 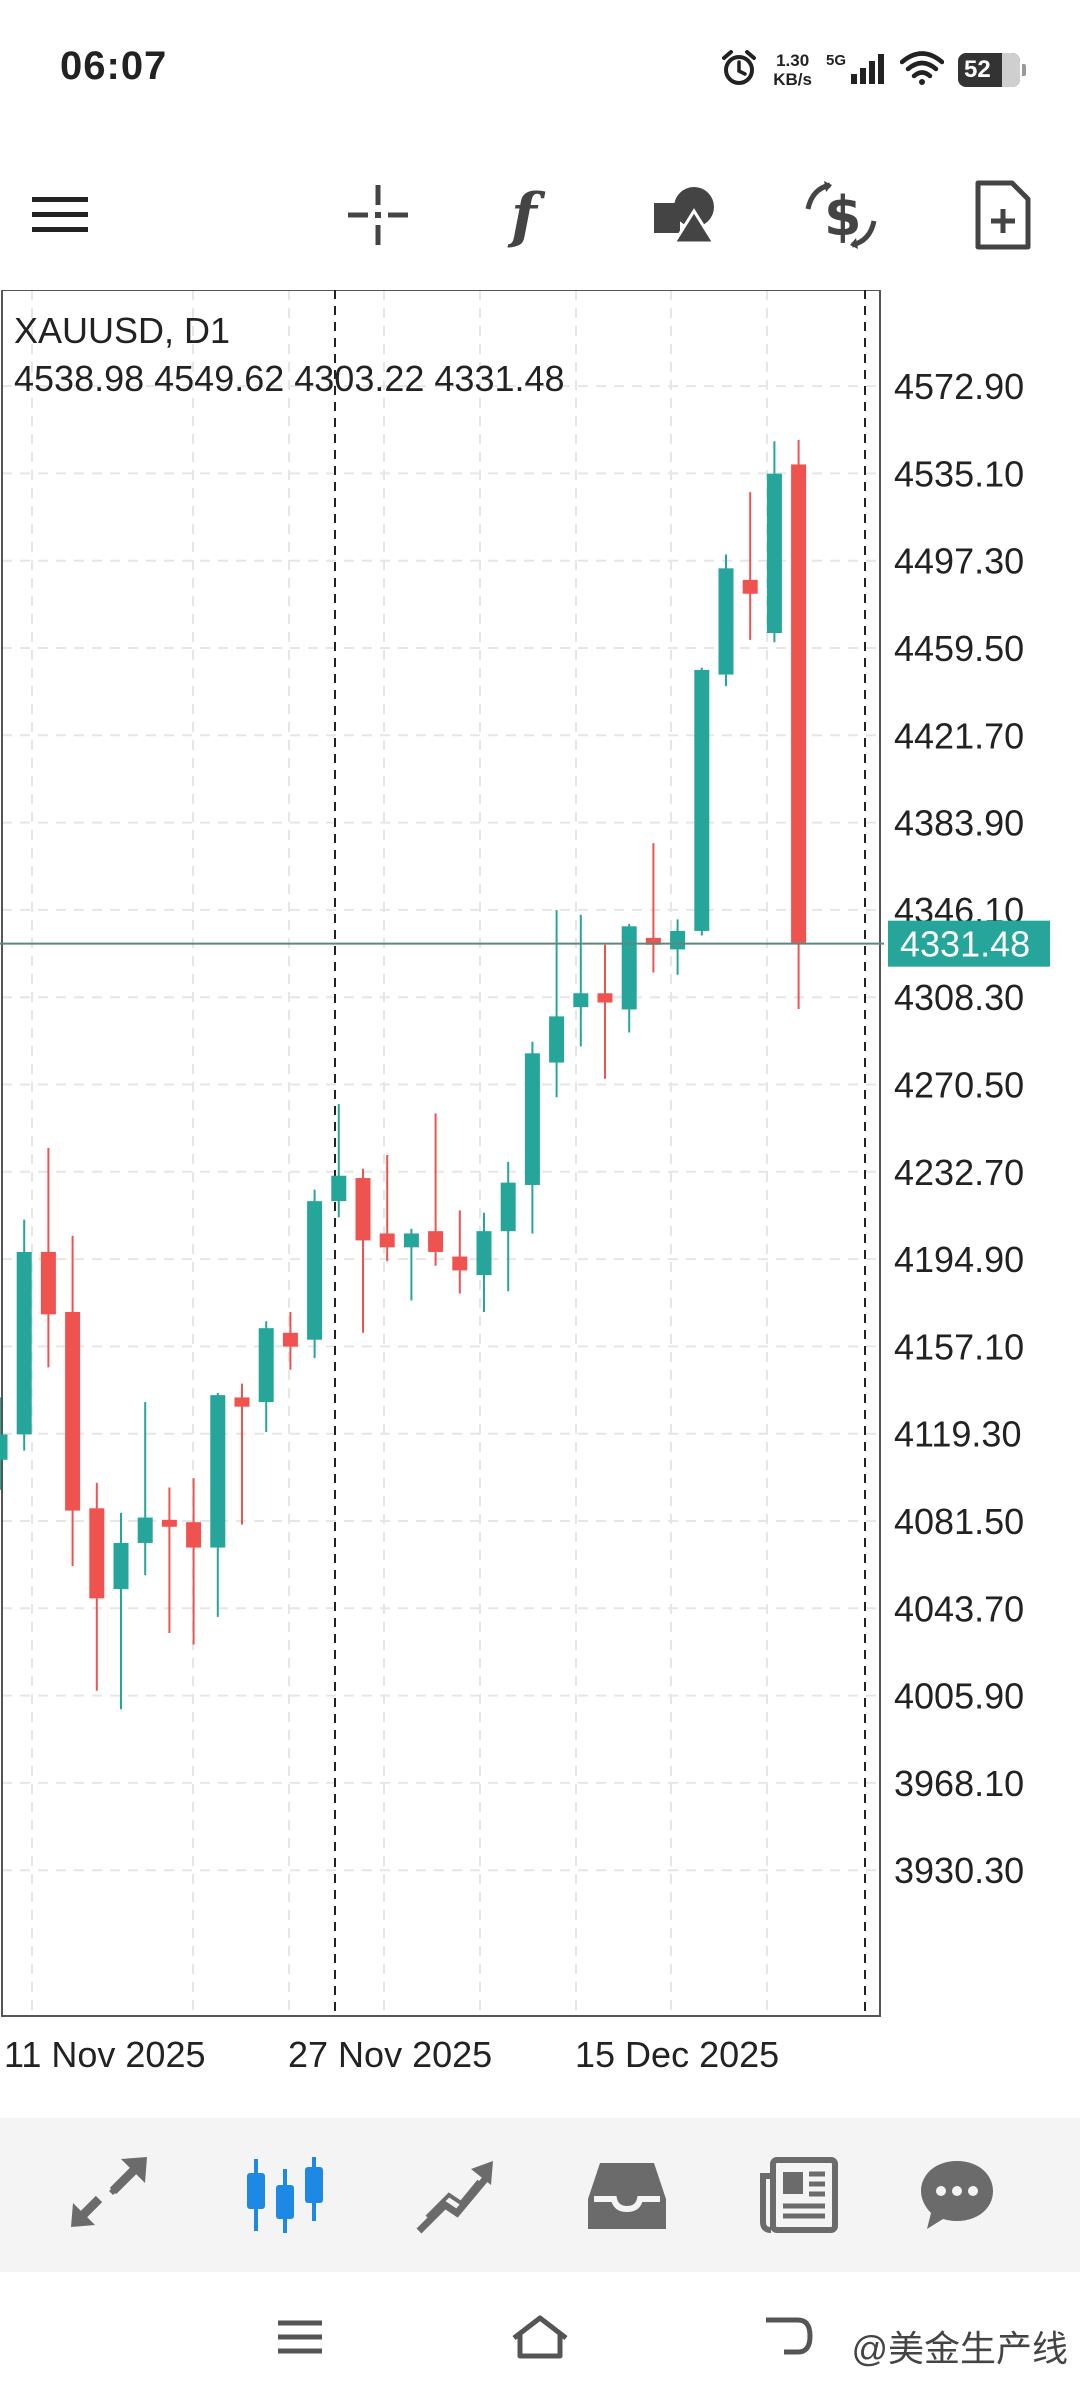 I want to click on nav-chart, so click(x=285, y=2195).